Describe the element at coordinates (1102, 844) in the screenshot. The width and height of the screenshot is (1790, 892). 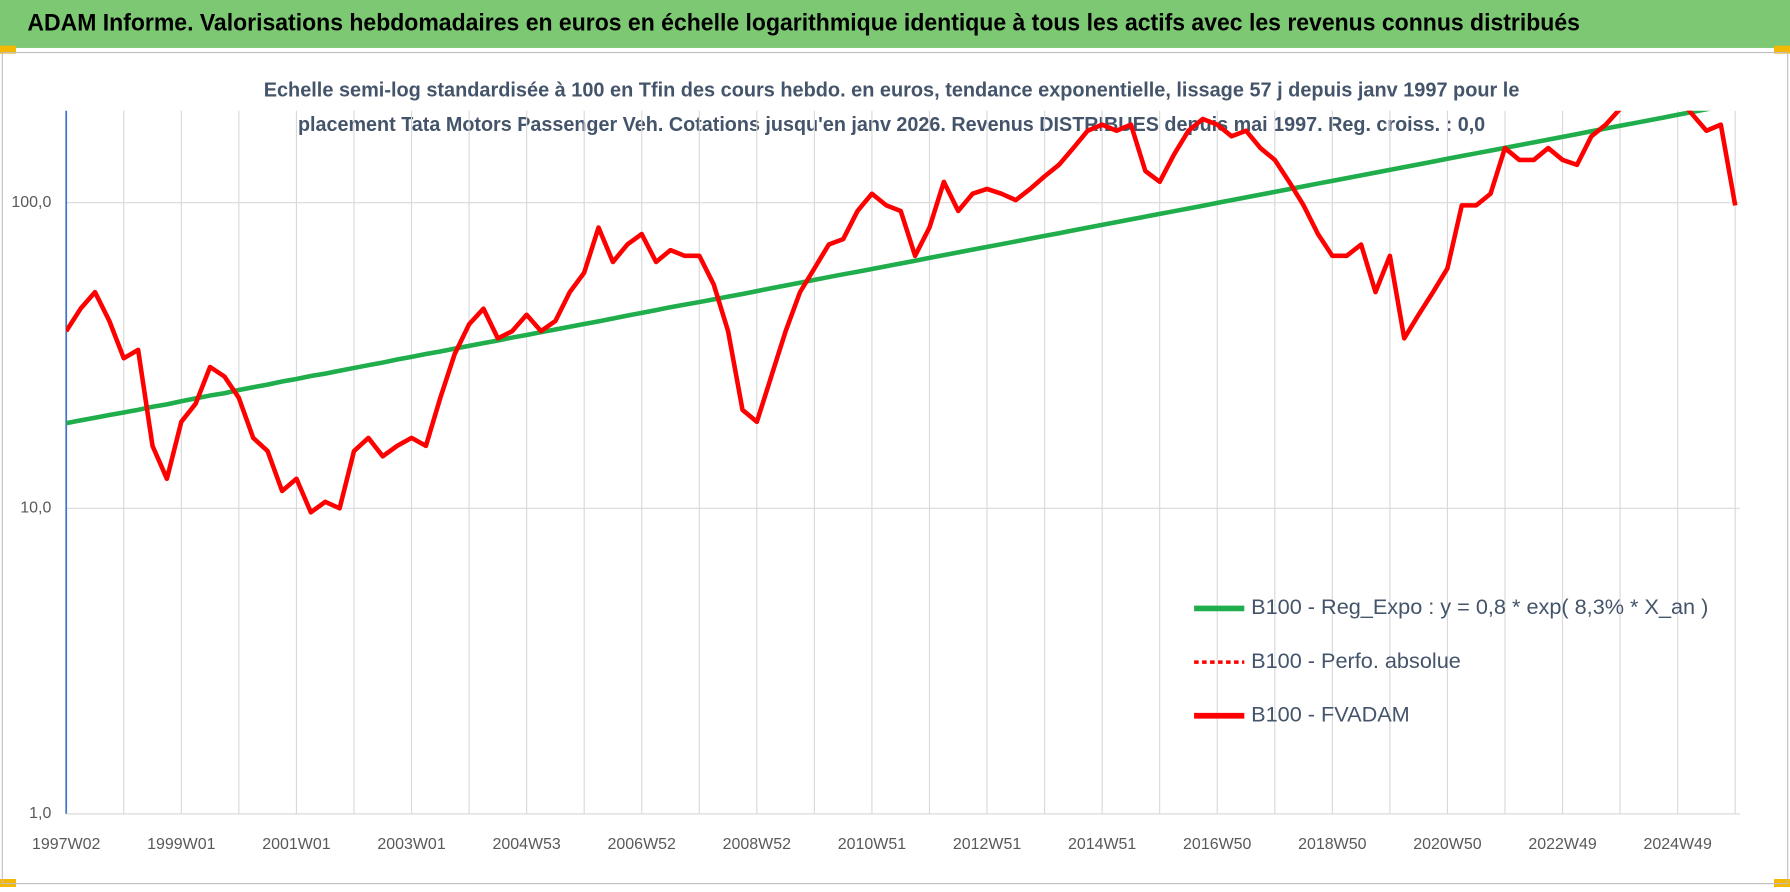
I see `x-tick-label: 2014W51` at that location.